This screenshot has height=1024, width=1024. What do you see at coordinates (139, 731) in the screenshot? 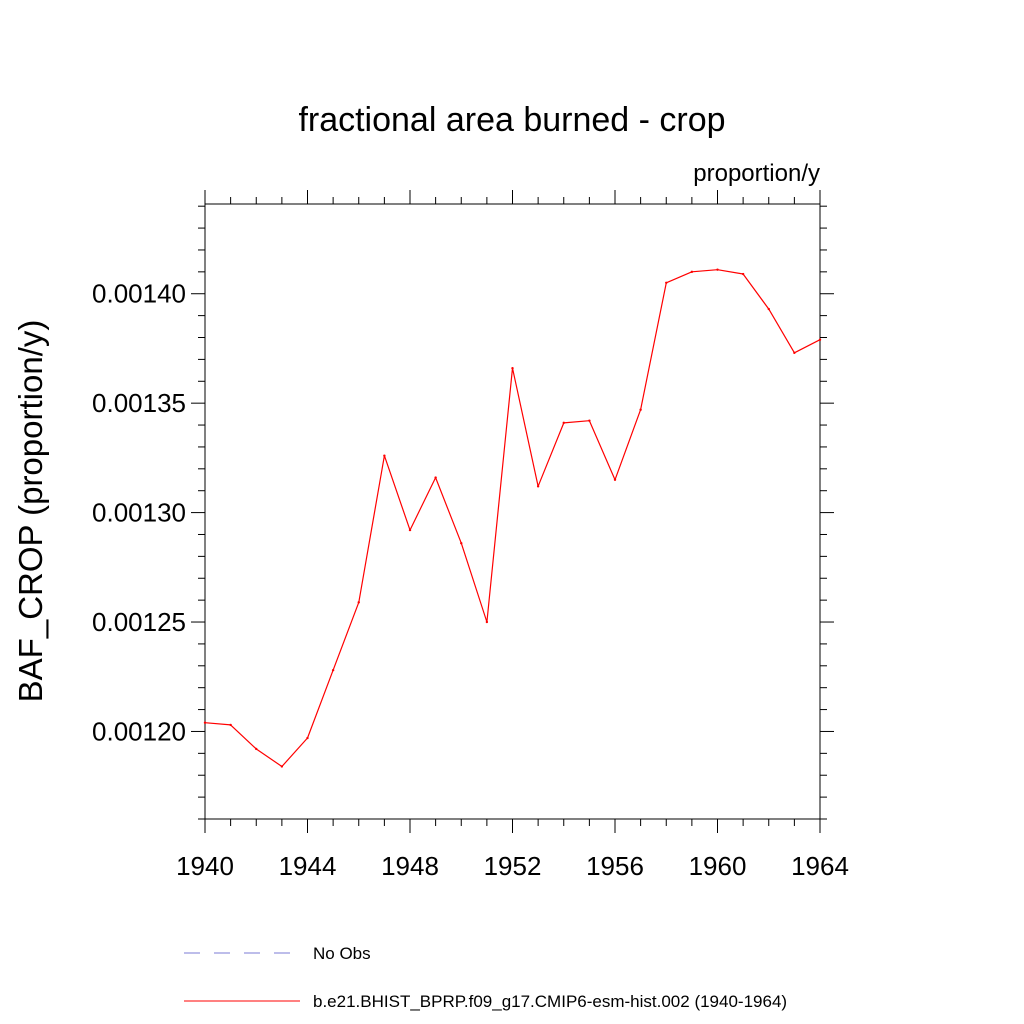
I see `y-tick-label: 0.00120` at bounding box center [139, 731].